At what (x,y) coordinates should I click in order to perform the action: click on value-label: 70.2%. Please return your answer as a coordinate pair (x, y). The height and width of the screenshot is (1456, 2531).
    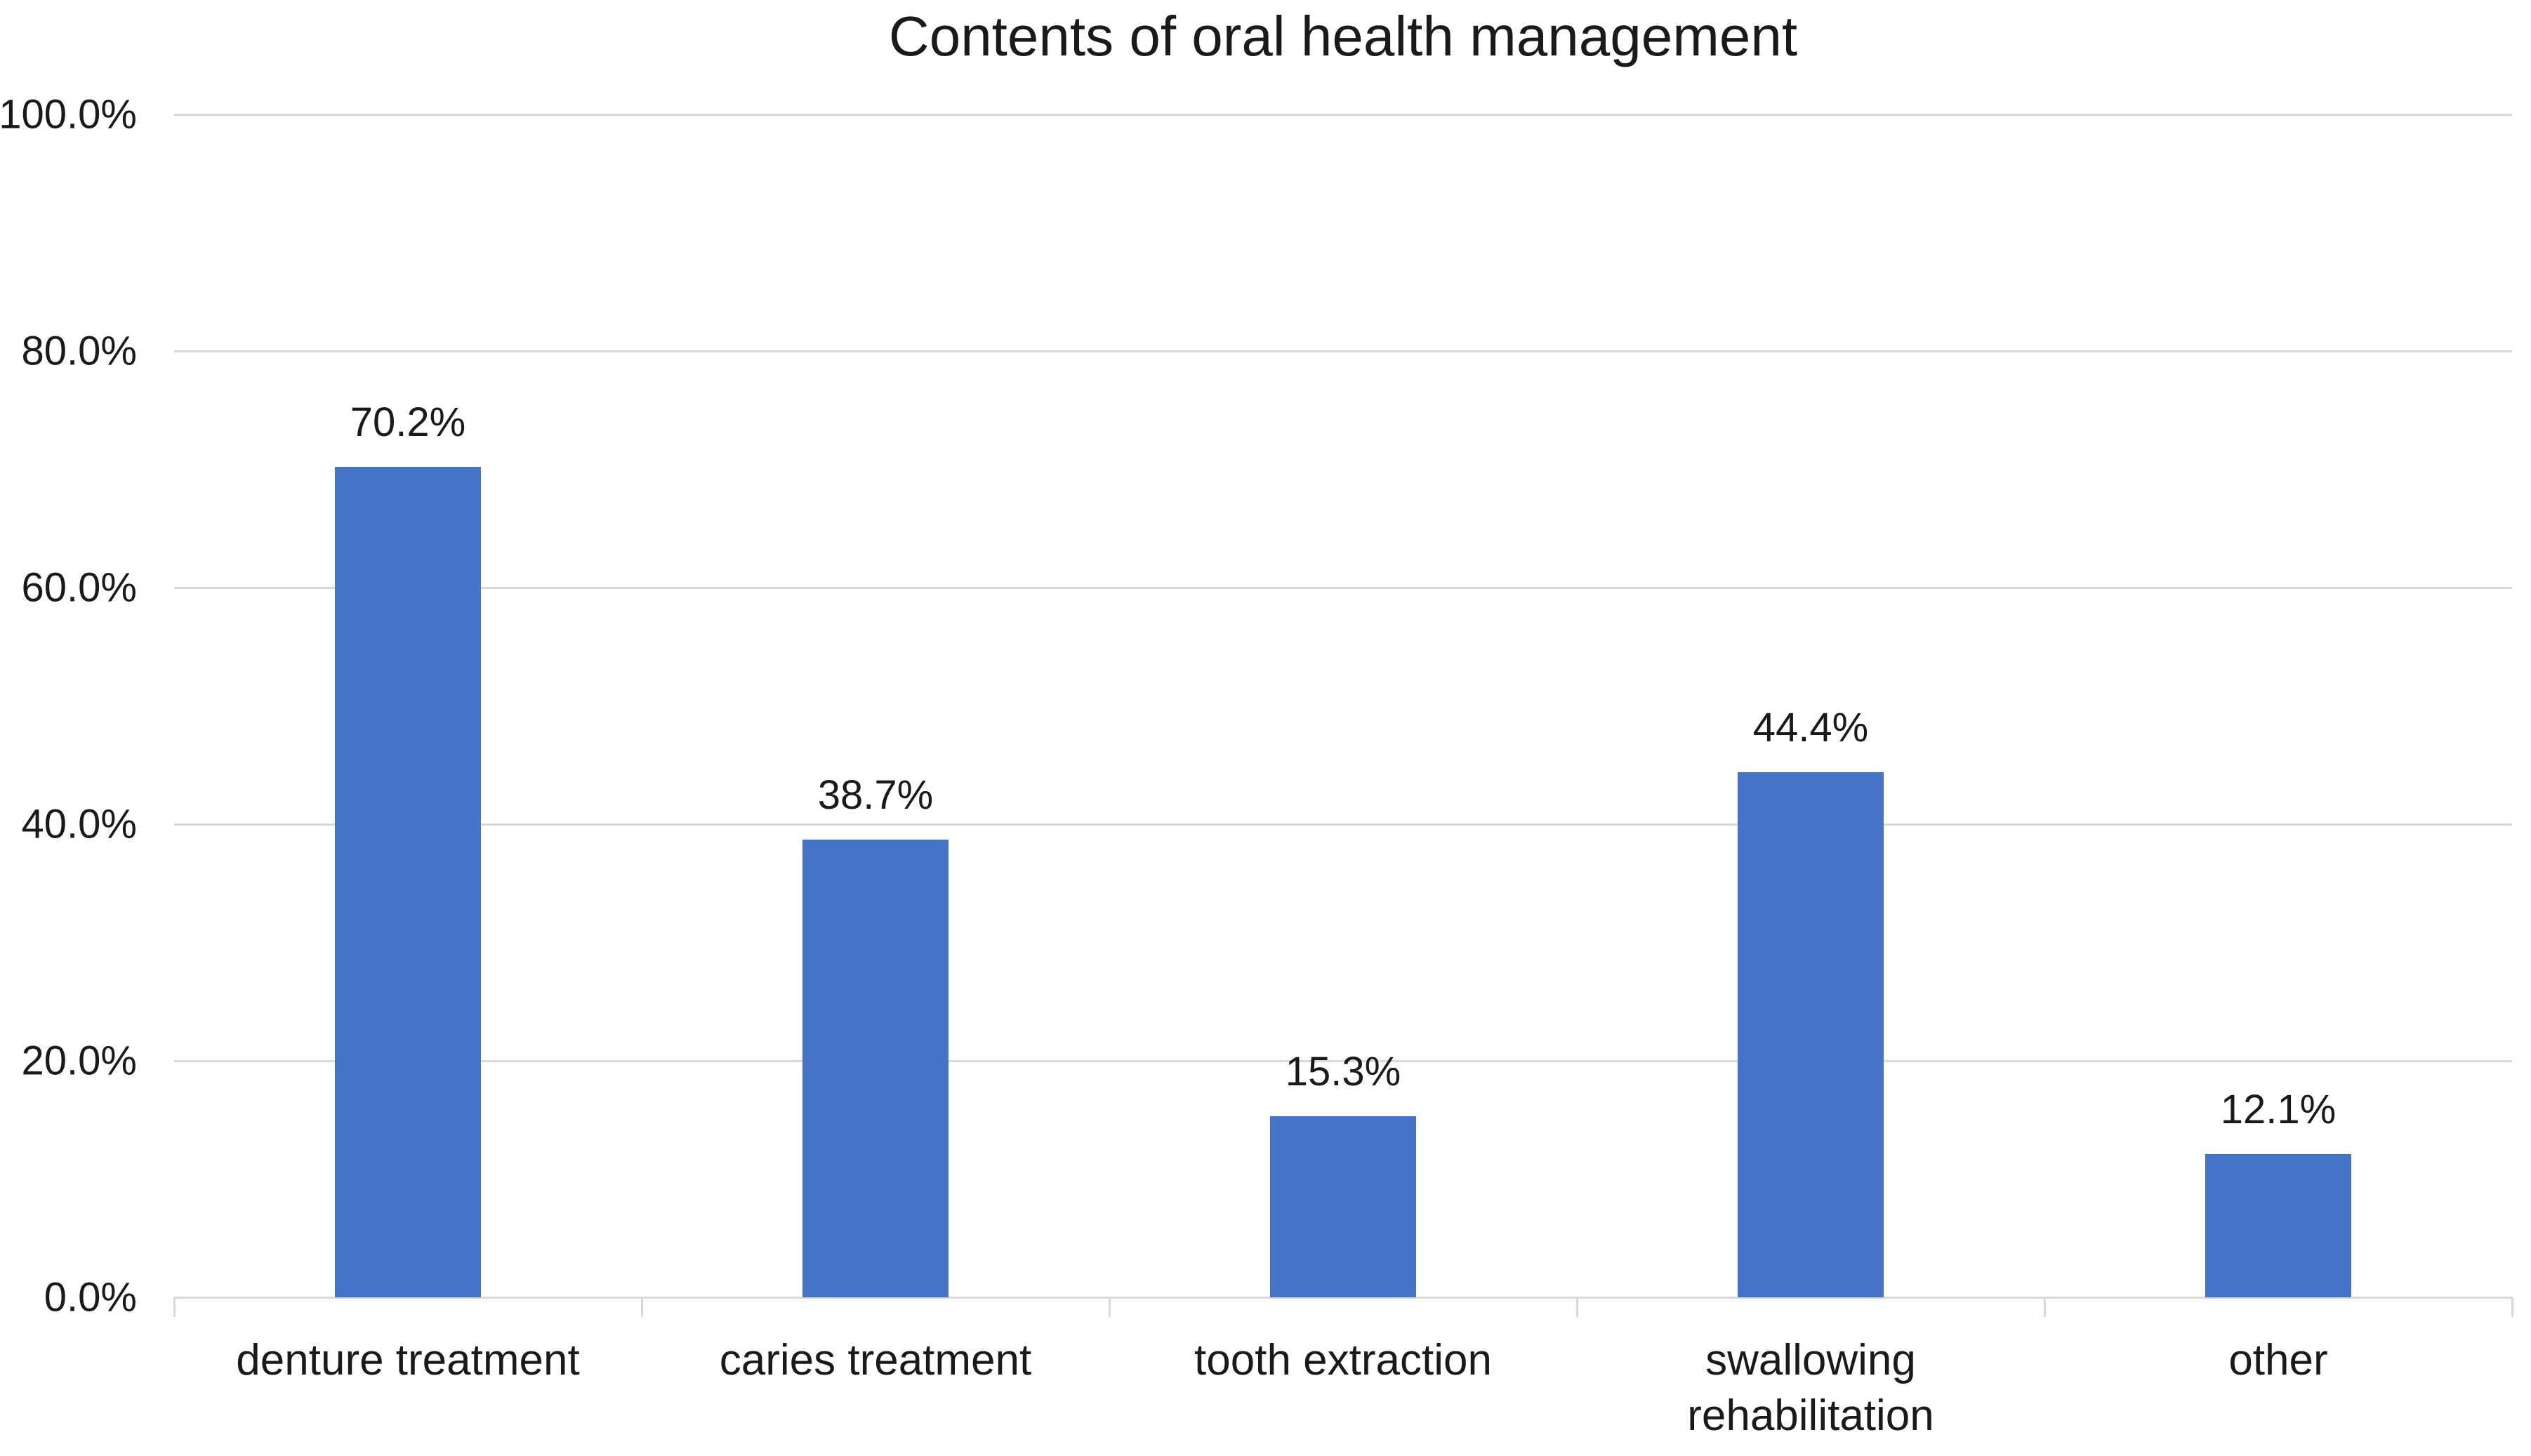
    Looking at the image, I should click on (408, 422).